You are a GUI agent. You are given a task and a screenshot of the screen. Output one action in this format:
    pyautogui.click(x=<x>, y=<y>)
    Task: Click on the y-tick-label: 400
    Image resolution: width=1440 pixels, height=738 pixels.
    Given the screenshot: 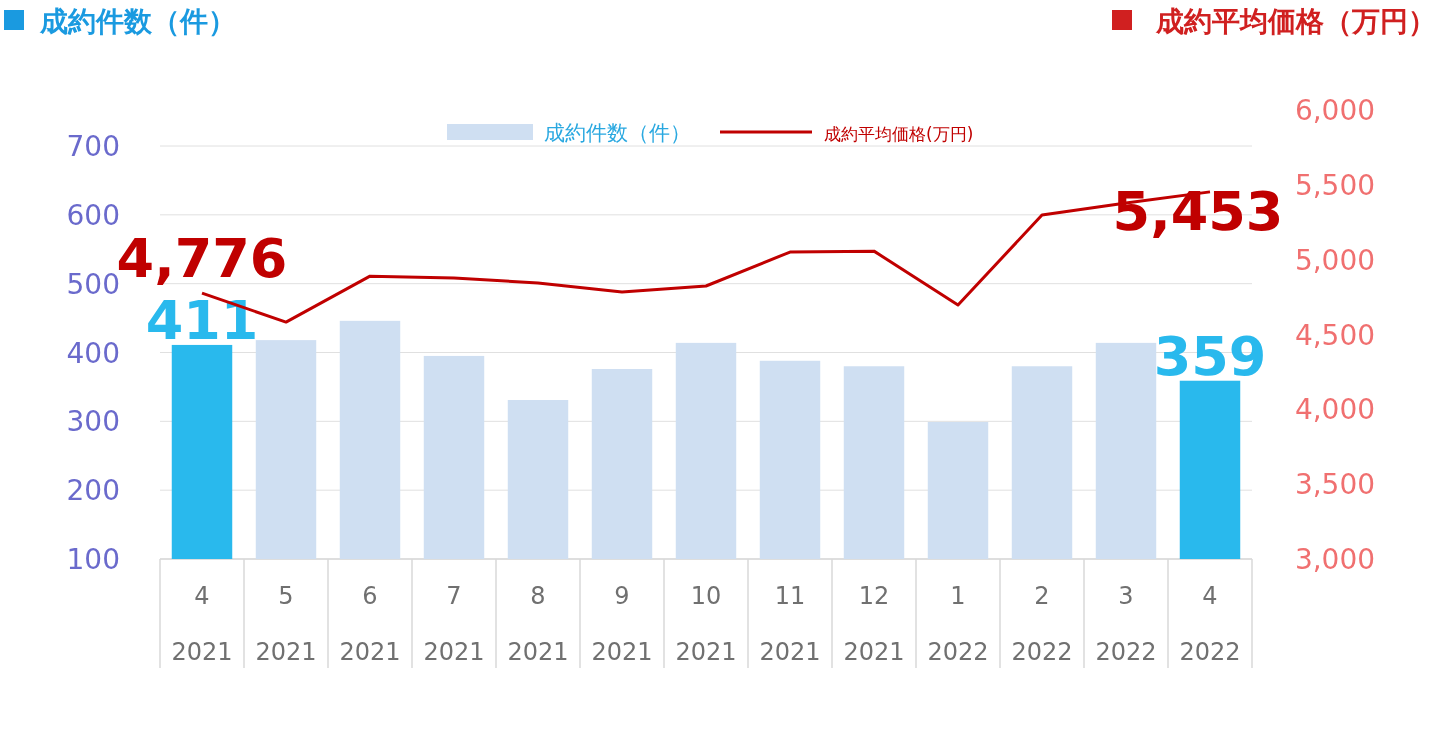 What is the action you would take?
    pyautogui.click(x=93, y=353)
    